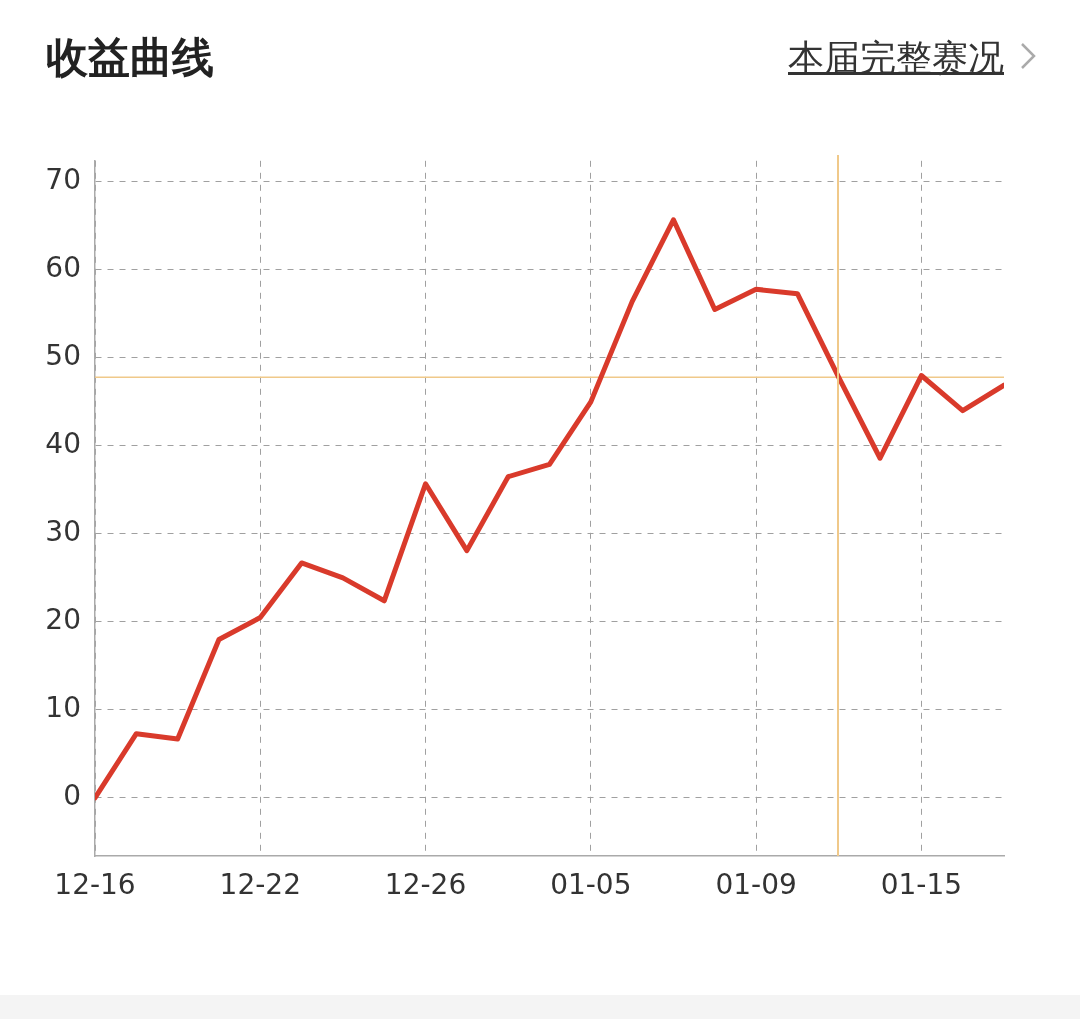  Describe the element at coordinates (95, 885) in the screenshot. I see `x-tick-label: 12-16` at that location.